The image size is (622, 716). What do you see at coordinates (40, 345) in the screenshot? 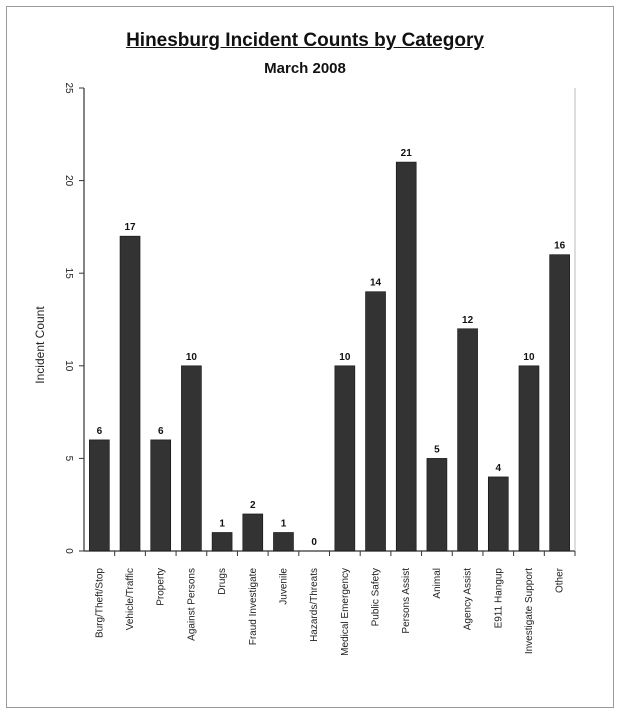
I see `y-axis-label: Incident Count` at bounding box center [40, 345].